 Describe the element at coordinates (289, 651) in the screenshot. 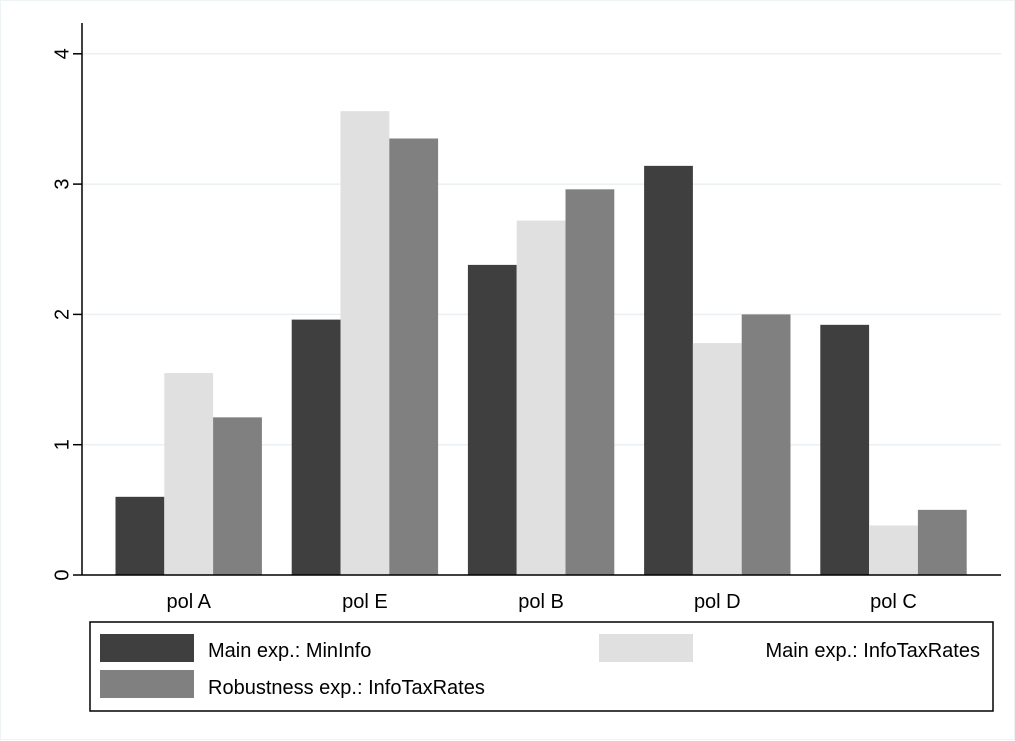

I see `legend-label: Main exp.: MinInfo` at that location.